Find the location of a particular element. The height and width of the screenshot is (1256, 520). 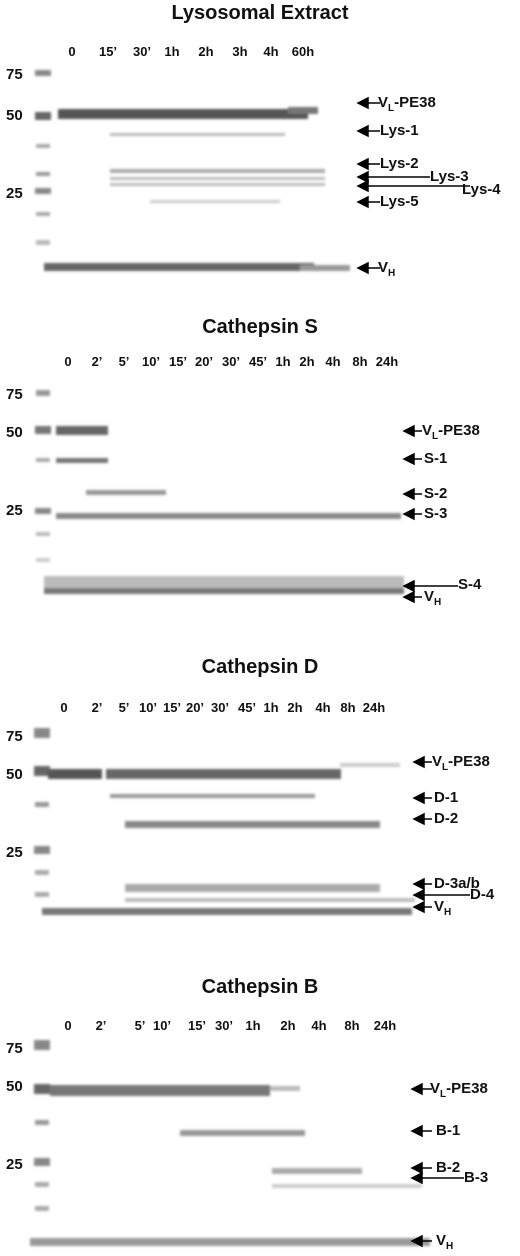

lane-label: 60h is located at coordinates (303, 51).